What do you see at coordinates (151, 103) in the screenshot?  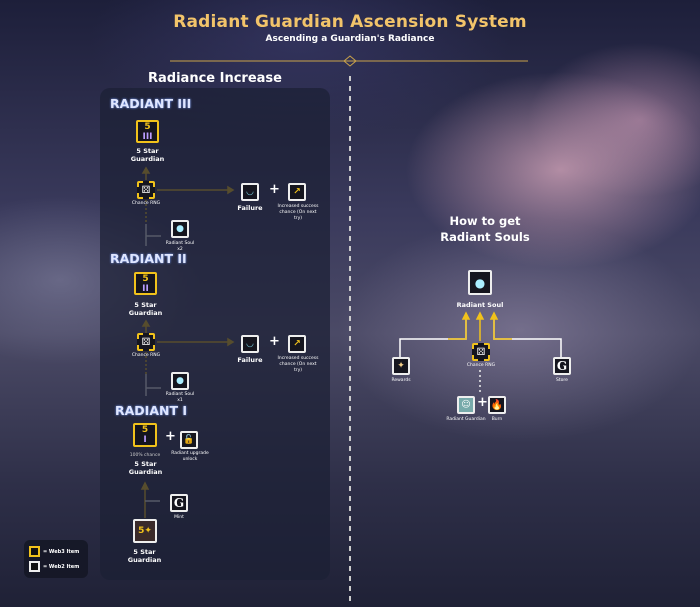 I see `tier-radiant-3-title: RADIANT III` at bounding box center [151, 103].